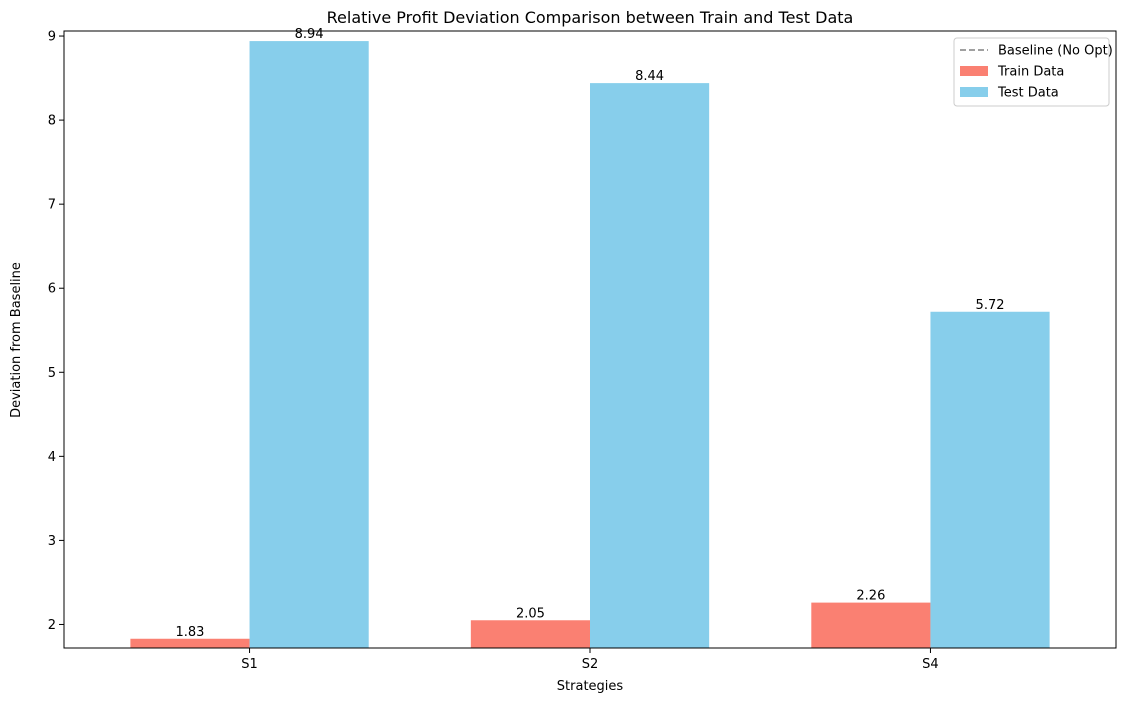 Image resolution: width=1143 pixels, height=701 pixels. I want to click on data-label: 8.94, so click(309, 34).